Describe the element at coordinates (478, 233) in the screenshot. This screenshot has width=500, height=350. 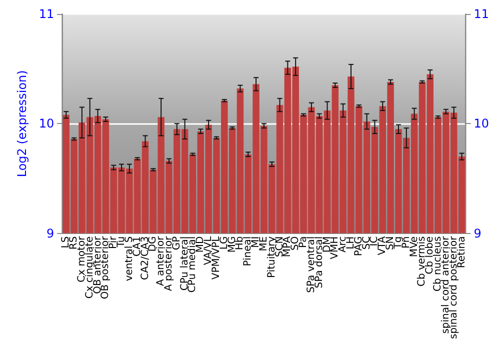
I see `y2-tick-label: 9` at that location.